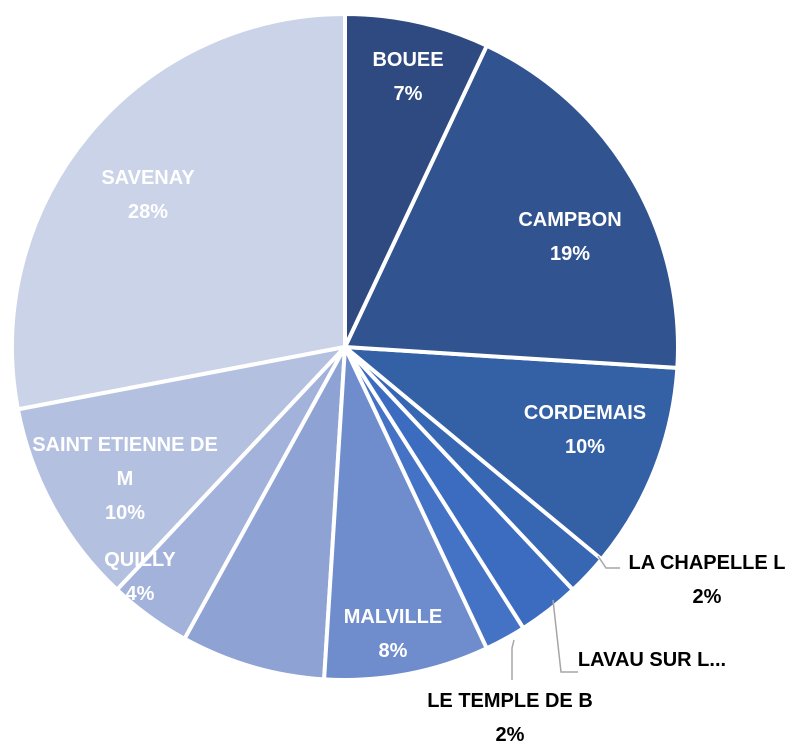 This screenshot has width=795, height=752. I want to click on slice-label: LA CHAPELLE L 2%, so click(701, 580).